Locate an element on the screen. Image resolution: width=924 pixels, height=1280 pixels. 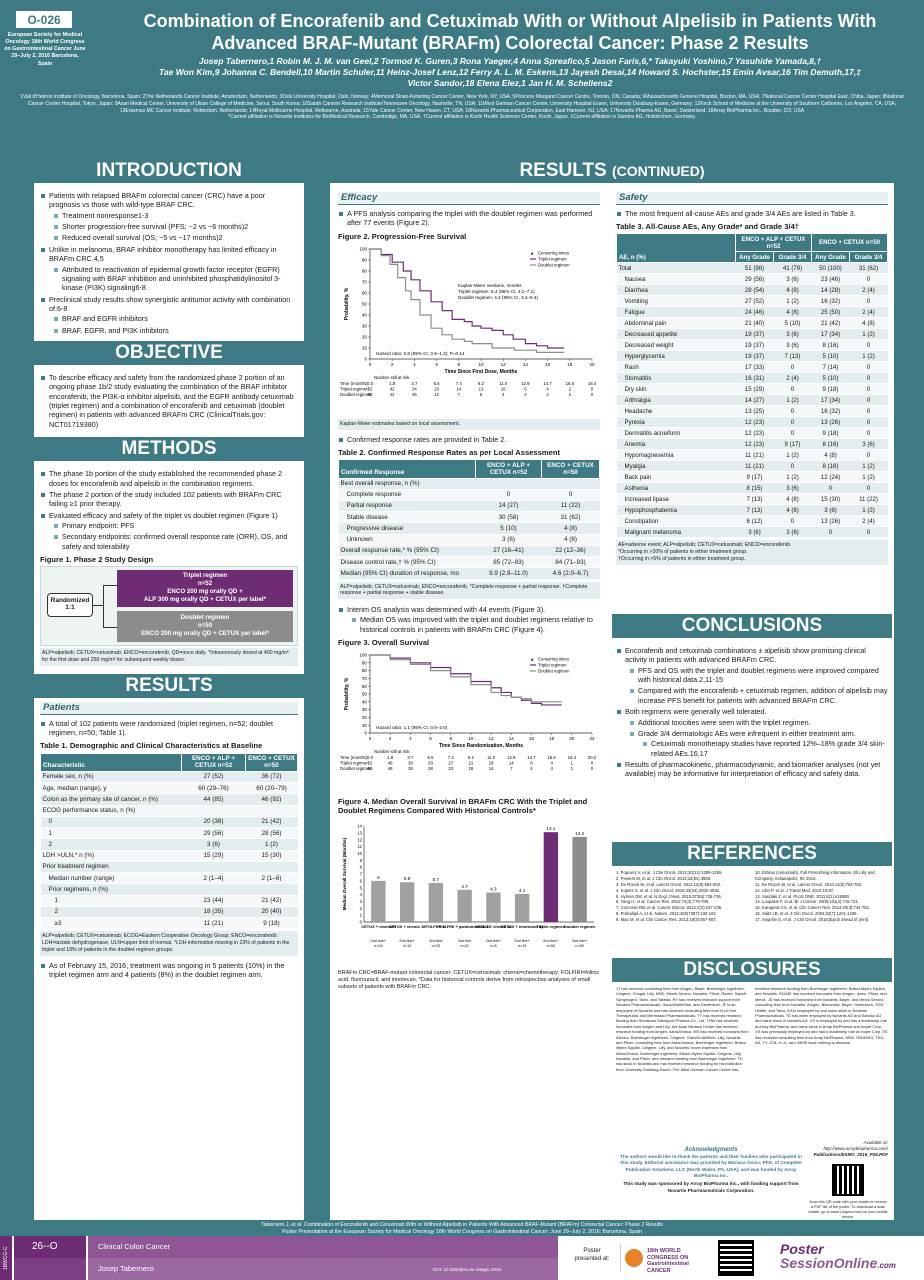
table-cell: Total is located at coordinates (676, 268).